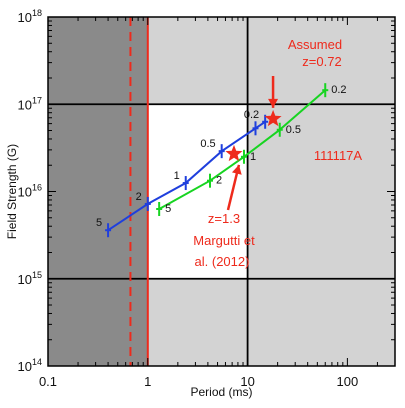 Image resolution: width=405 pixels, height=408 pixels. What do you see at coordinates (30, 103) in the screenshot?
I see `y-tick-label: 1017` at bounding box center [30, 103].